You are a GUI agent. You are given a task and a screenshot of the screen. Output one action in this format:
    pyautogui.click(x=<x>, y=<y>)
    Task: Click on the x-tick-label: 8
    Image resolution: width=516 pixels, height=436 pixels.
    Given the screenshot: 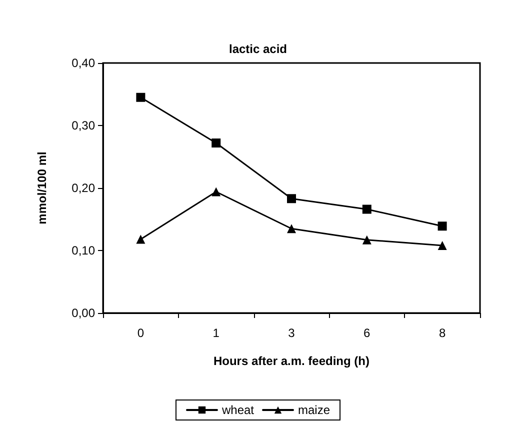 What is the action you would take?
    pyautogui.click(x=442, y=333)
    